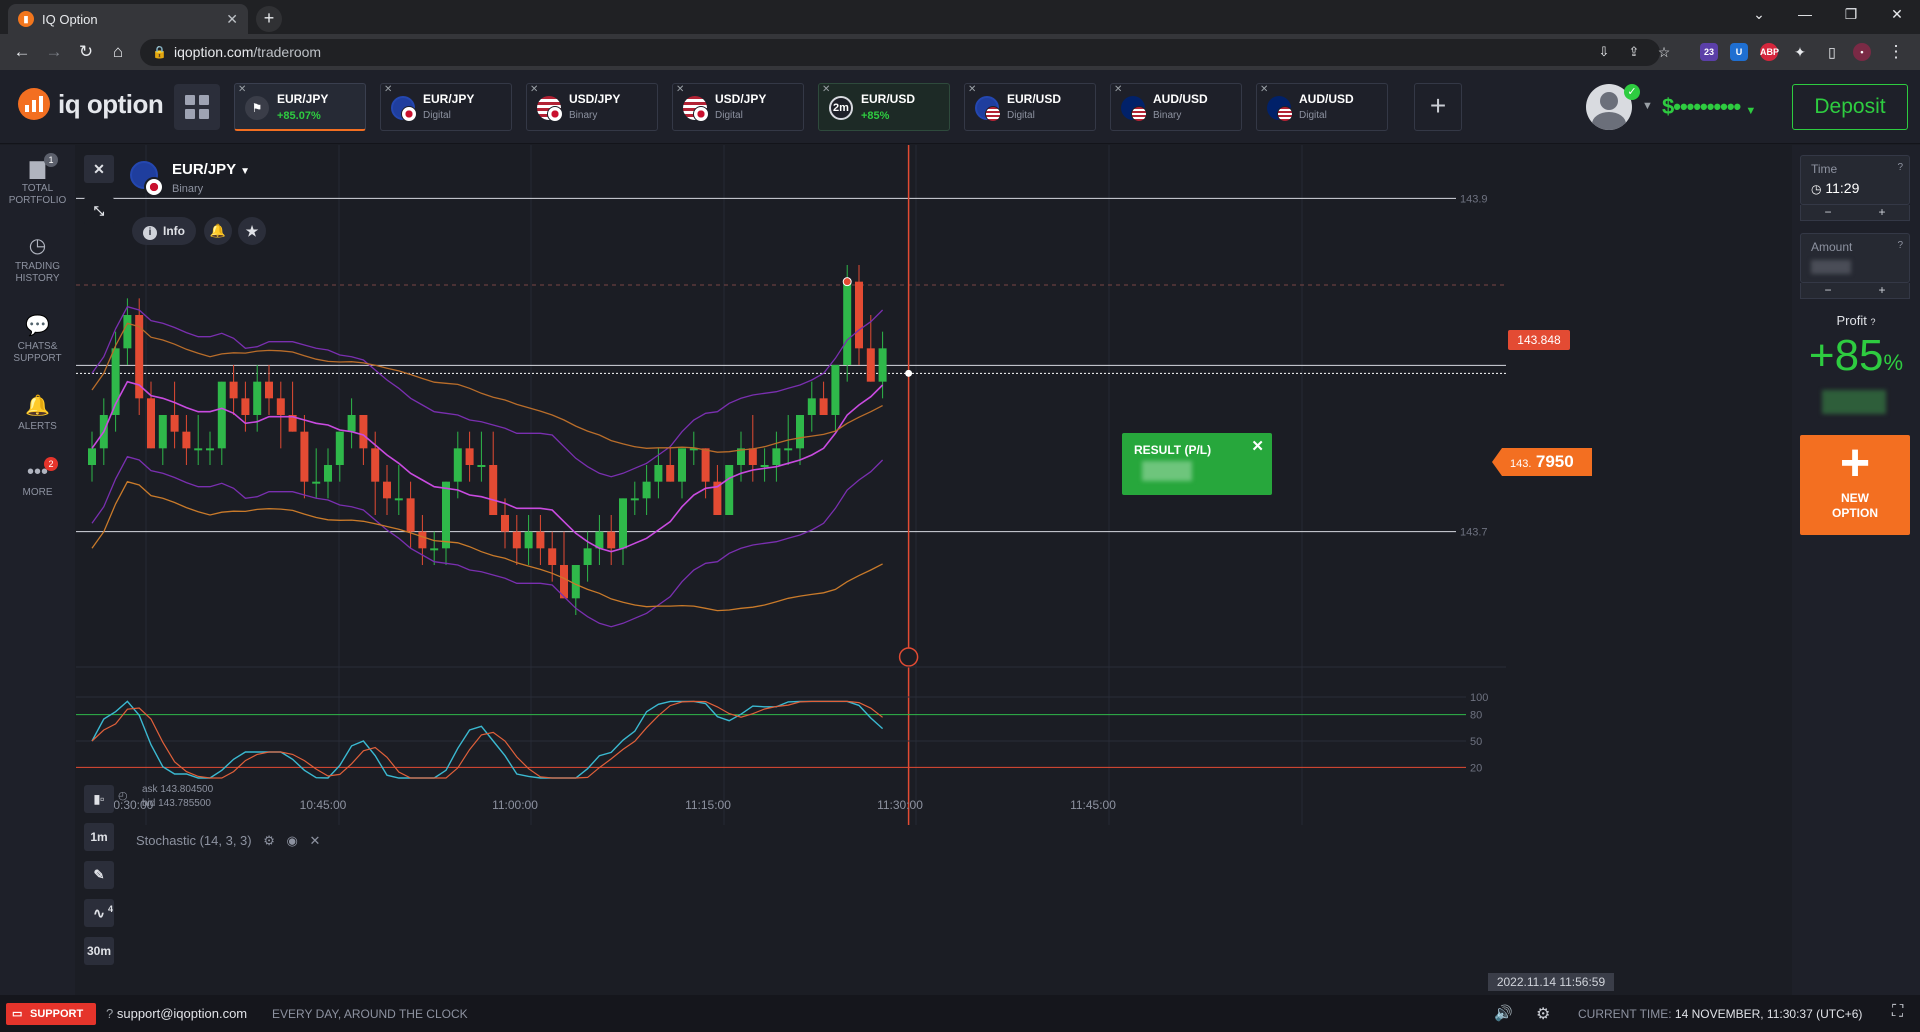 The image size is (1920, 1032). Describe the element at coordinates (900, 52) in the screenshot. I see `address-bar: 🔒 iqoption.com/traderoom` at that location.